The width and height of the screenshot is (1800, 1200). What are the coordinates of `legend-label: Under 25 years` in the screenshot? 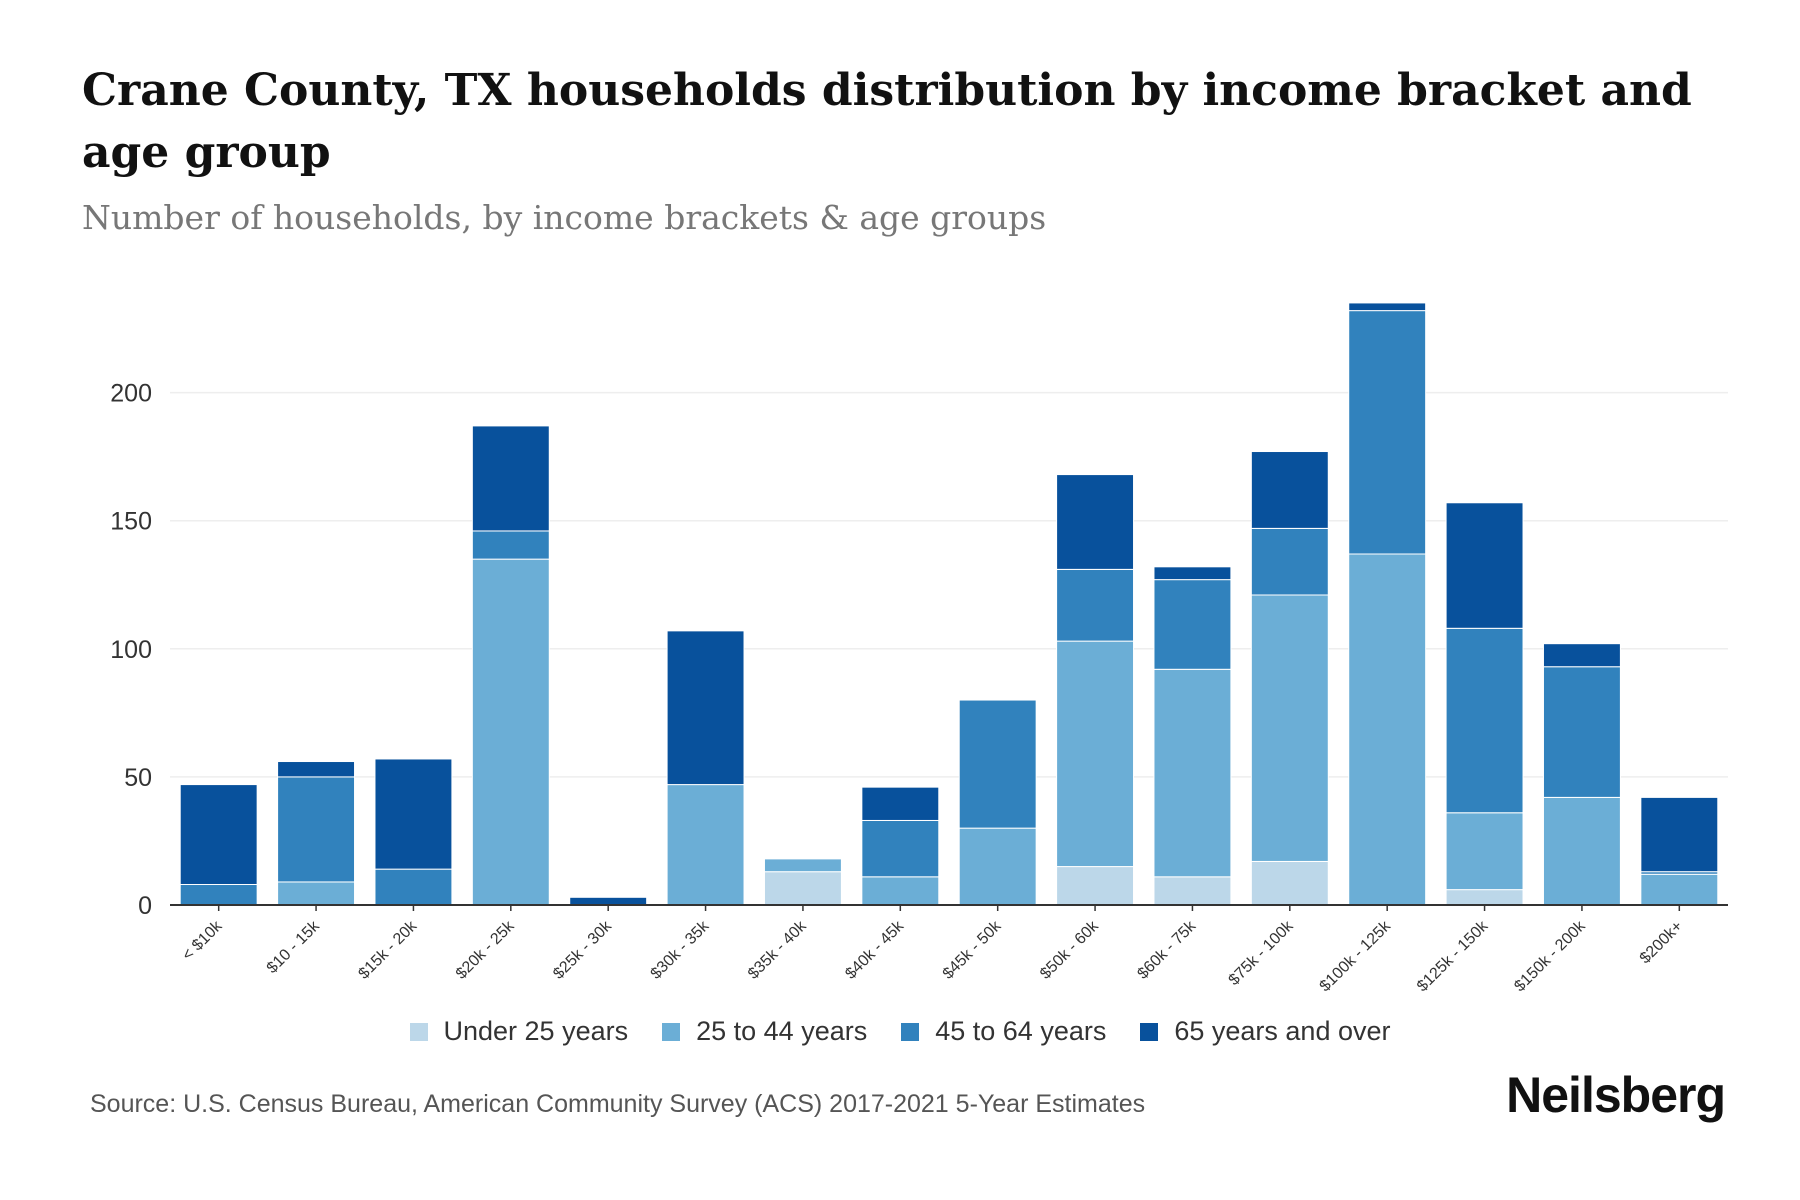 It's located at (536, 1031).